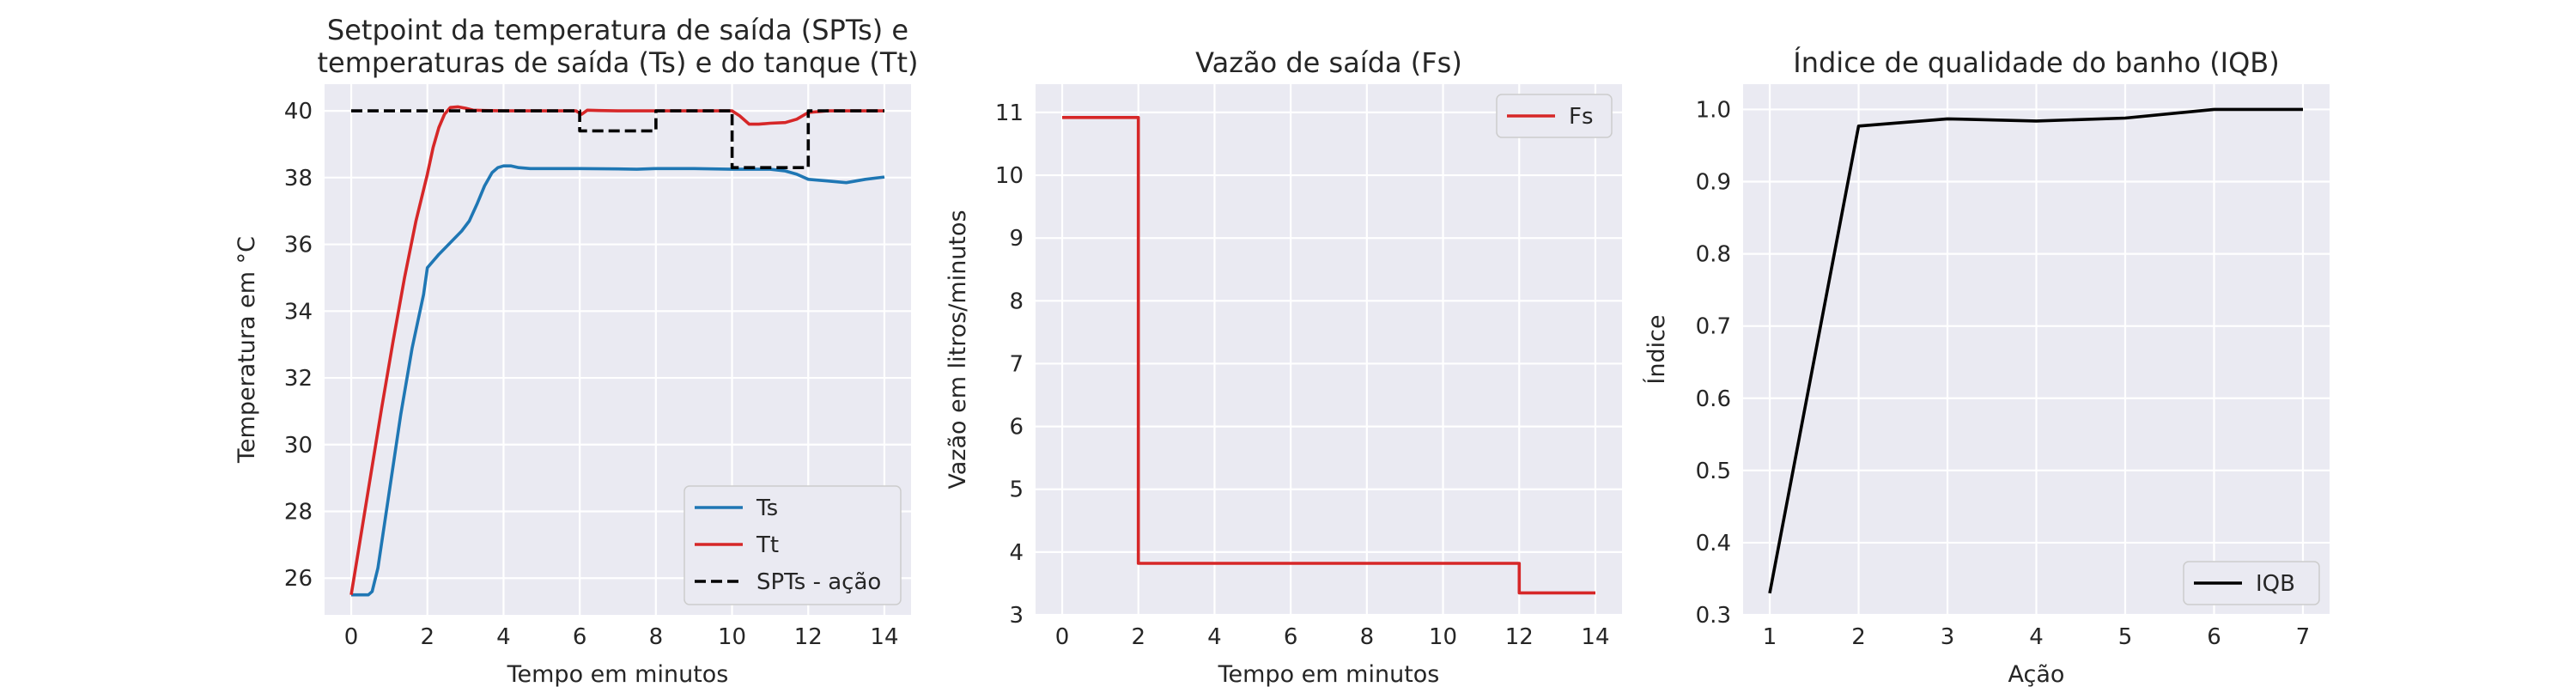  What do you see at coordinates (298, 245) in the screenshot?
I see `y-tick-label: 36` at bounding box center [298, 245].